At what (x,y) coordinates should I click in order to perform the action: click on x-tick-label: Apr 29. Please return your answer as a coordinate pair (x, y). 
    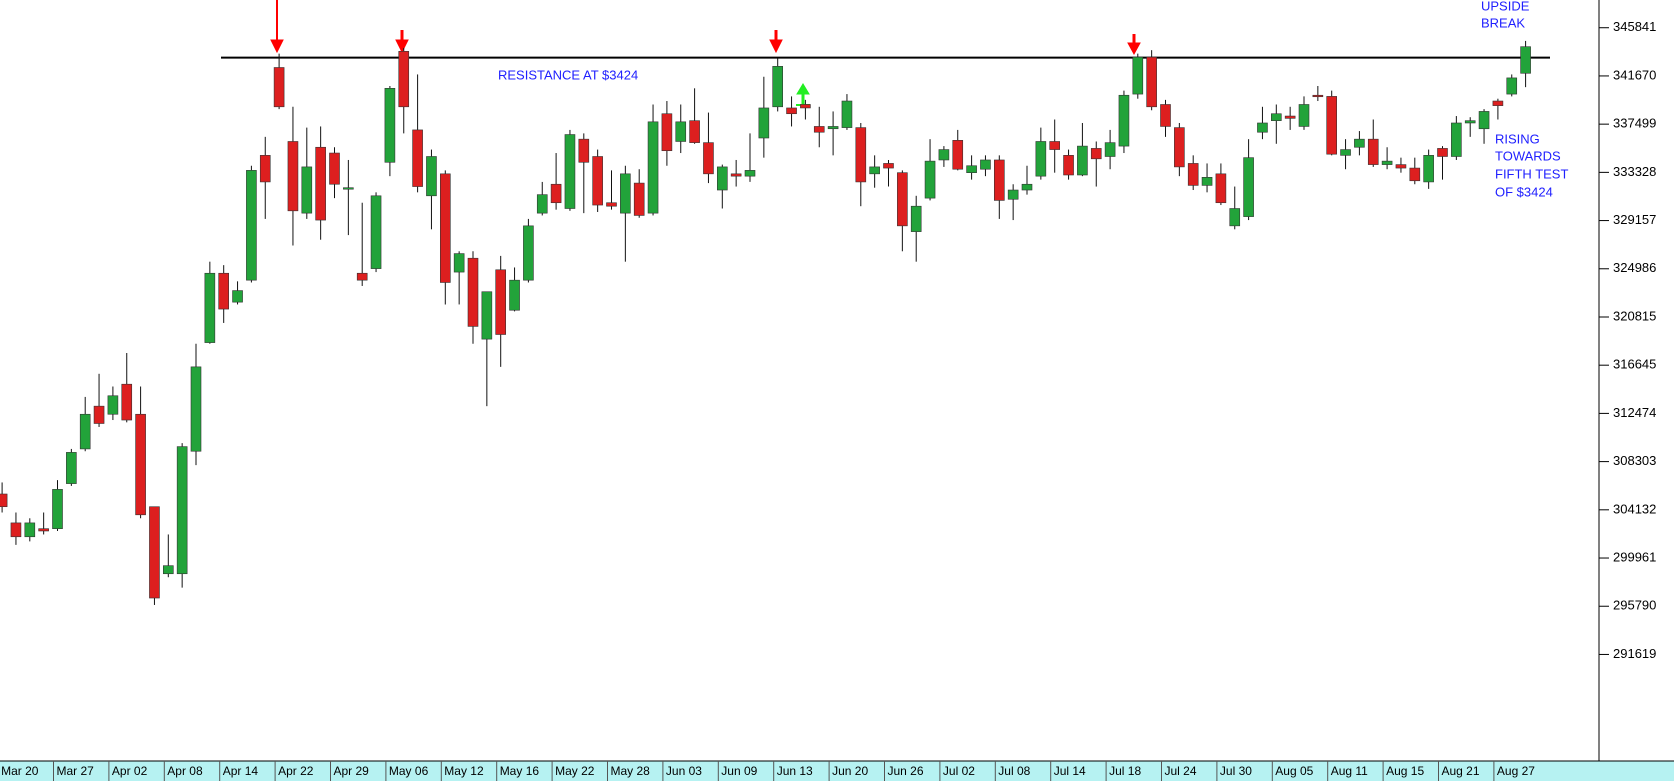
    Looking at the image, I should click on (352, 771).